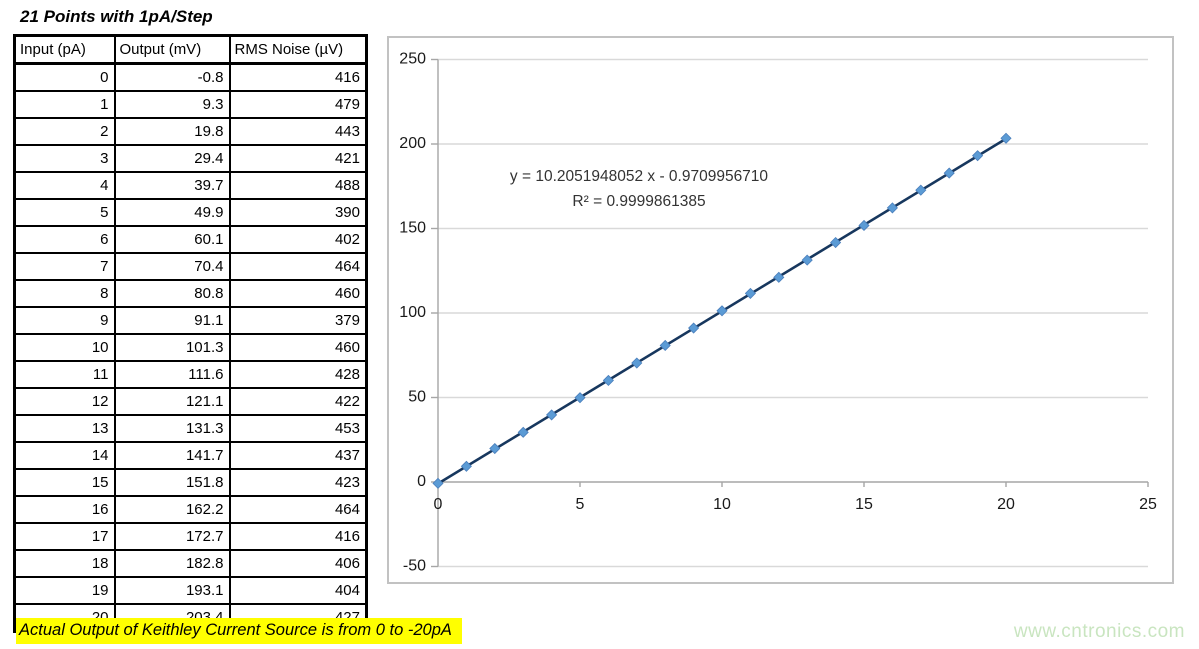 This screenshot has width=1199, height=649. What do you see at coordinates (172, 320) in the screenshot?
I see `table-cell: 91.1` at bounding box center [172, 320].